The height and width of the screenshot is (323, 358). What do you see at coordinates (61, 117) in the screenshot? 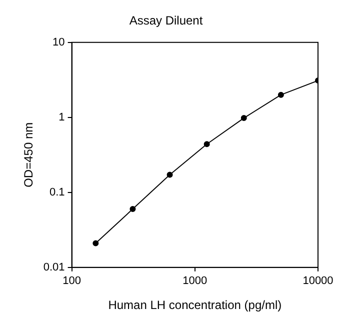
I see `y-tick-label: 1` at bounding box center [61, 117].